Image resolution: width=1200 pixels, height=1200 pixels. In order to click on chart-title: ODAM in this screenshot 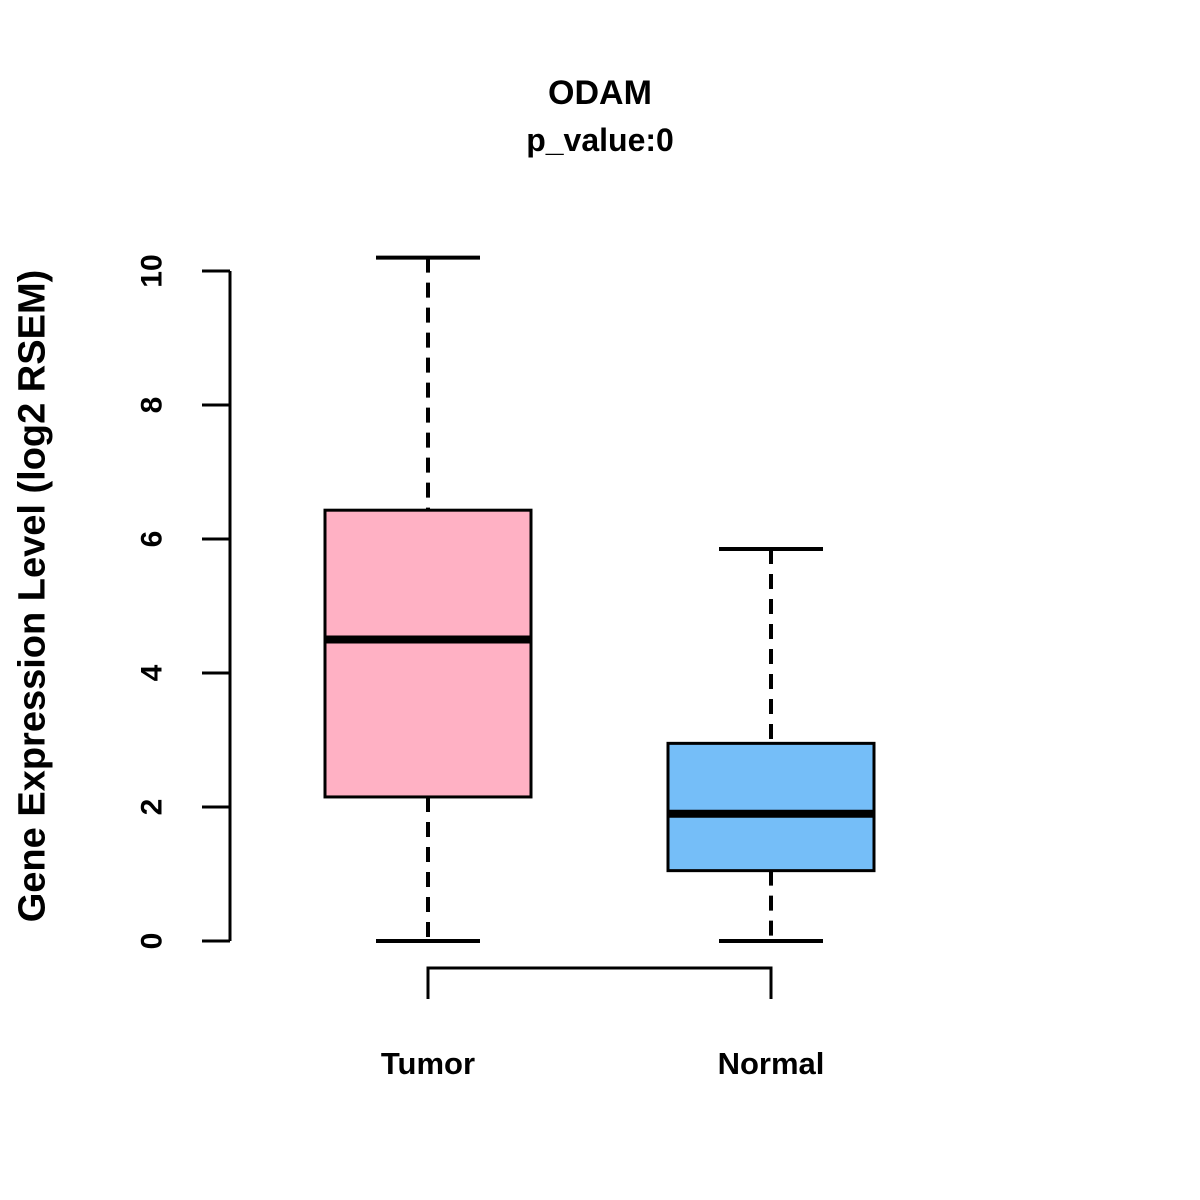, I will do `click(600, 93)`.